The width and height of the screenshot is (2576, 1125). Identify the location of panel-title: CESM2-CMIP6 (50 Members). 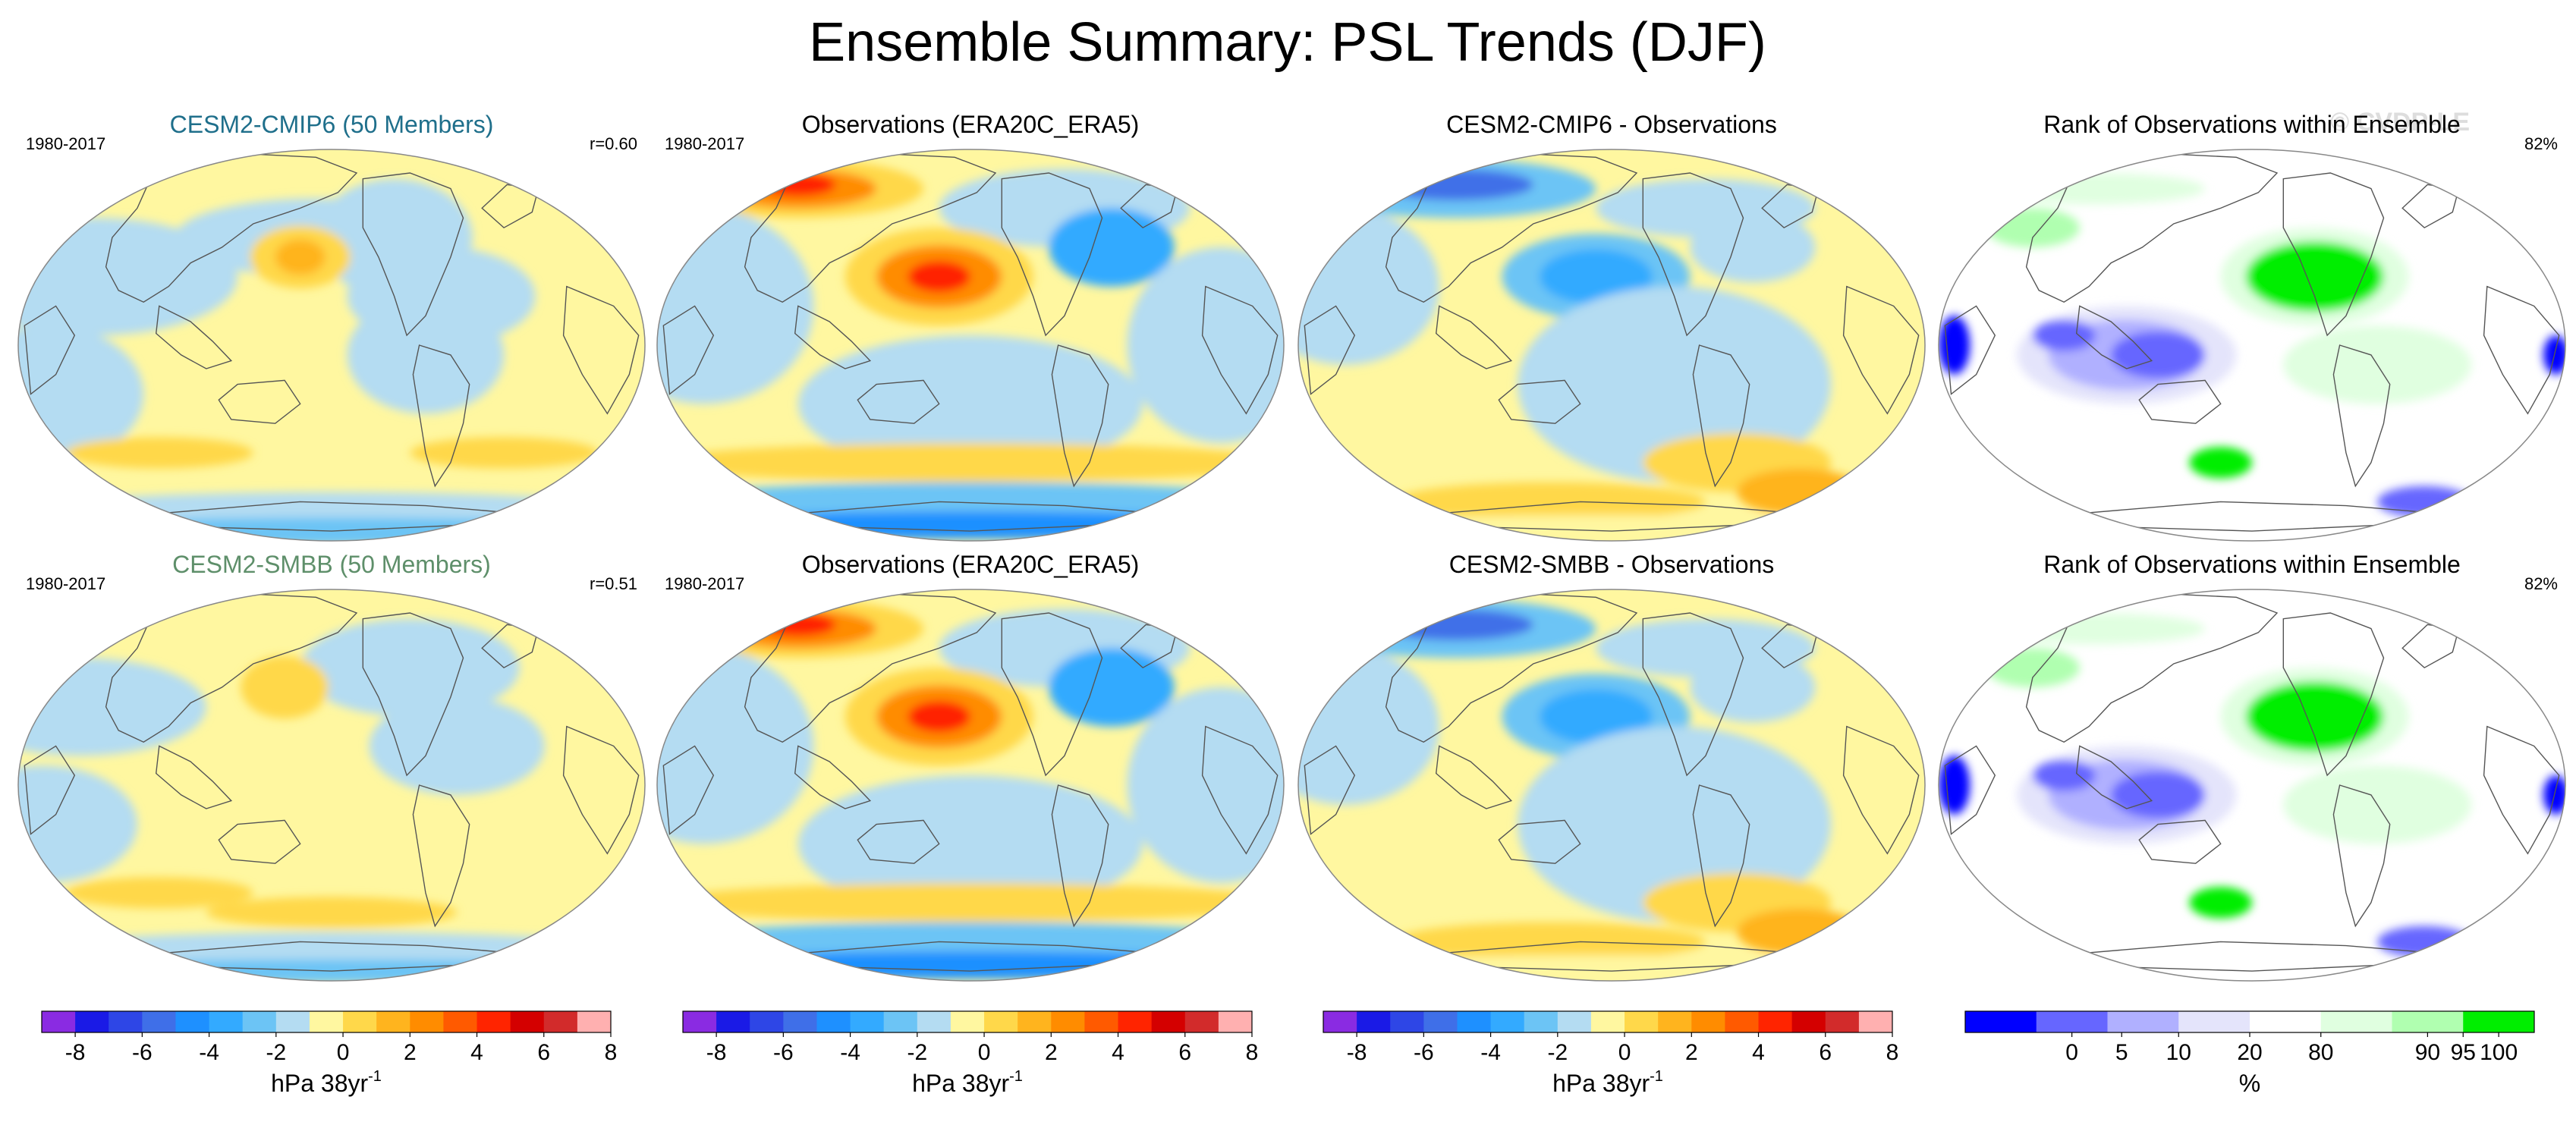
(332, 124).